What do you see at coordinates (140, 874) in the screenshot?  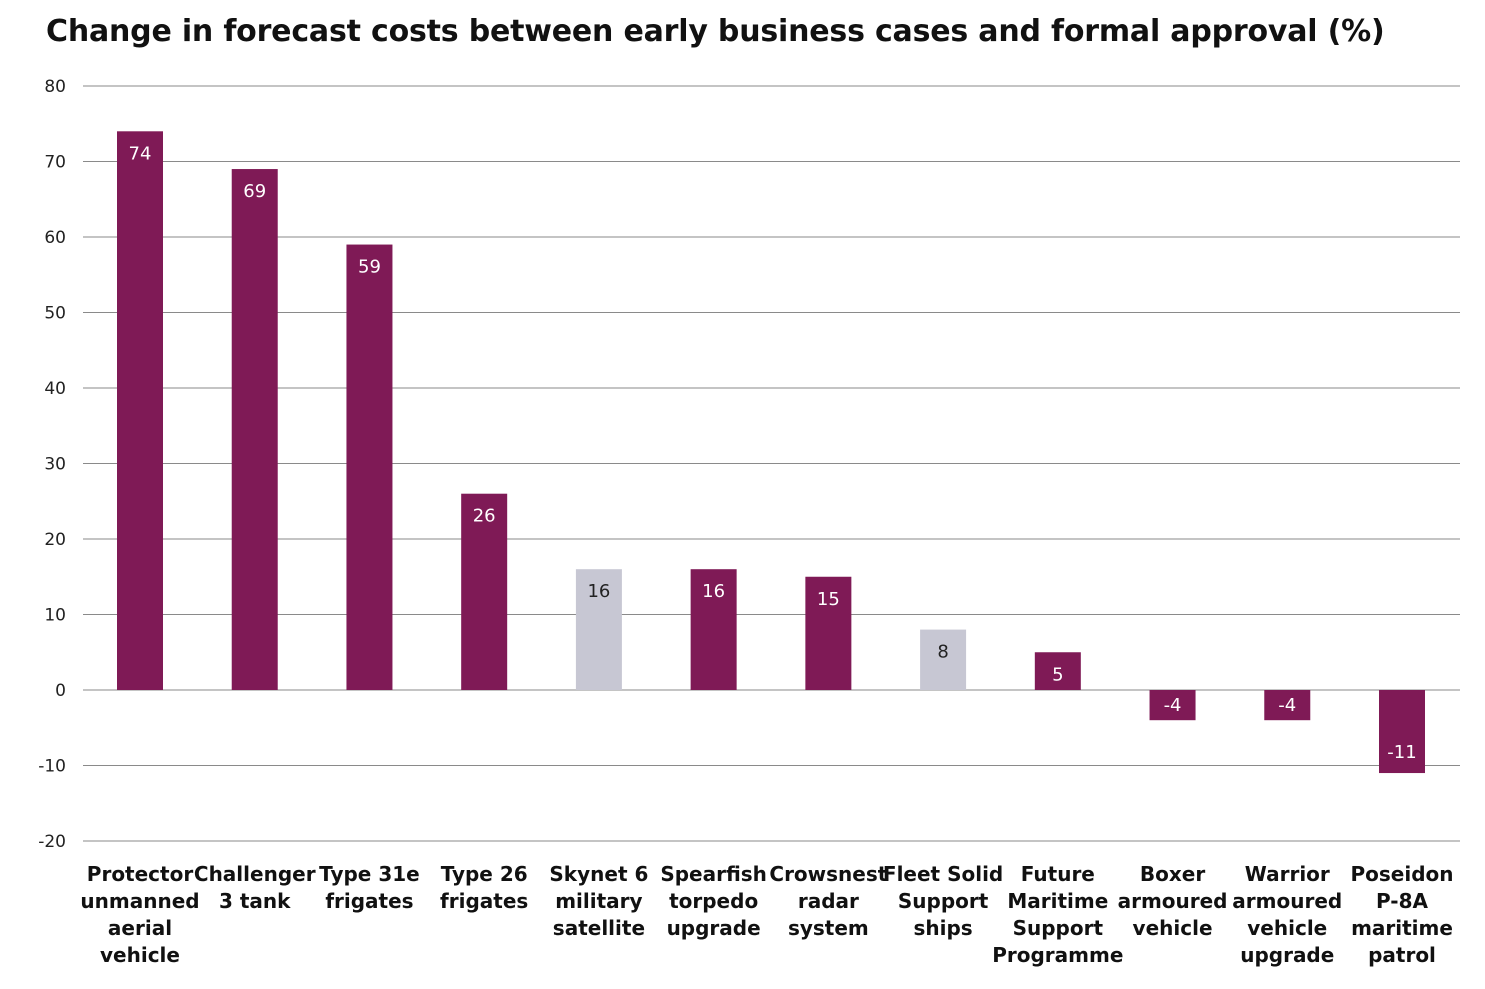 I see `category-label-0-line-0: Protector` at bounding box center [140, 874].